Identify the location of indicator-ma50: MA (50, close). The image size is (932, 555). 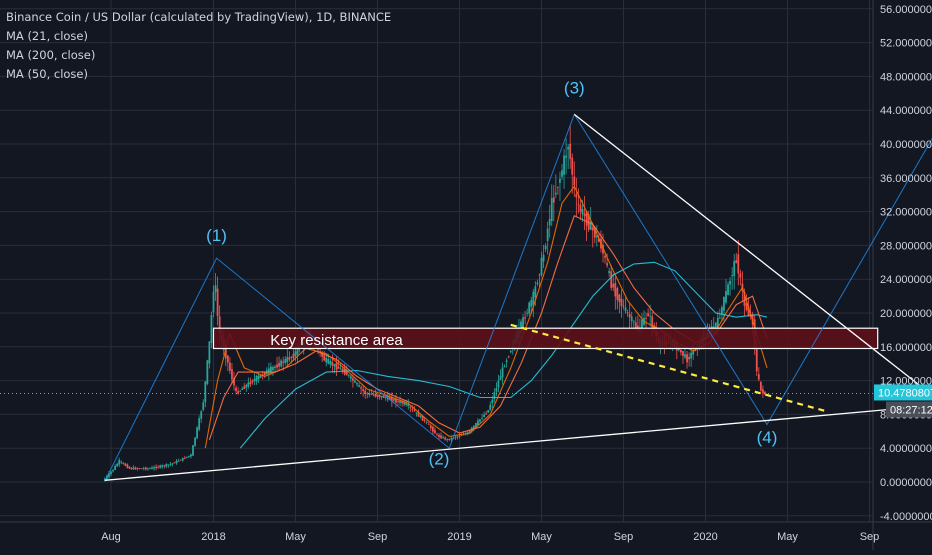
(47, 74).